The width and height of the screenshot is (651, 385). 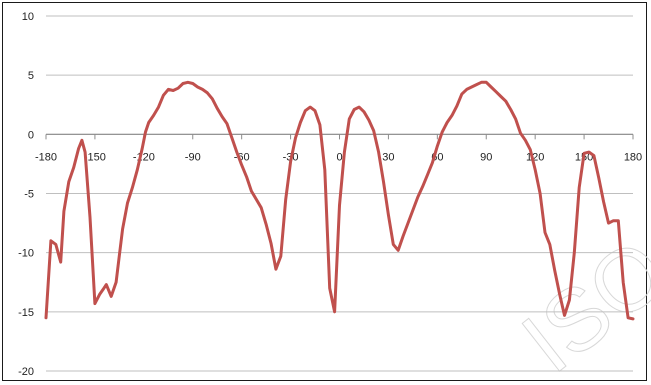 I want to click on y-tick-labels: 10 5 0 -5 -10 -15 -20, so click(x=26, y=194).